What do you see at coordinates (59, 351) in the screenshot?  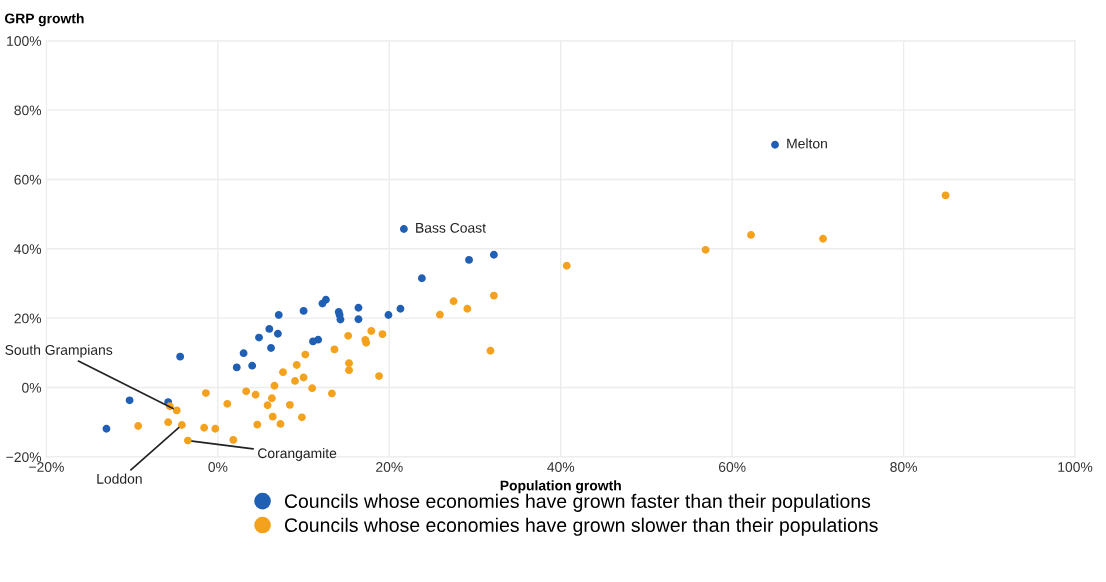 I see `annotation: South Grampians` at bounding box center [59, 351].